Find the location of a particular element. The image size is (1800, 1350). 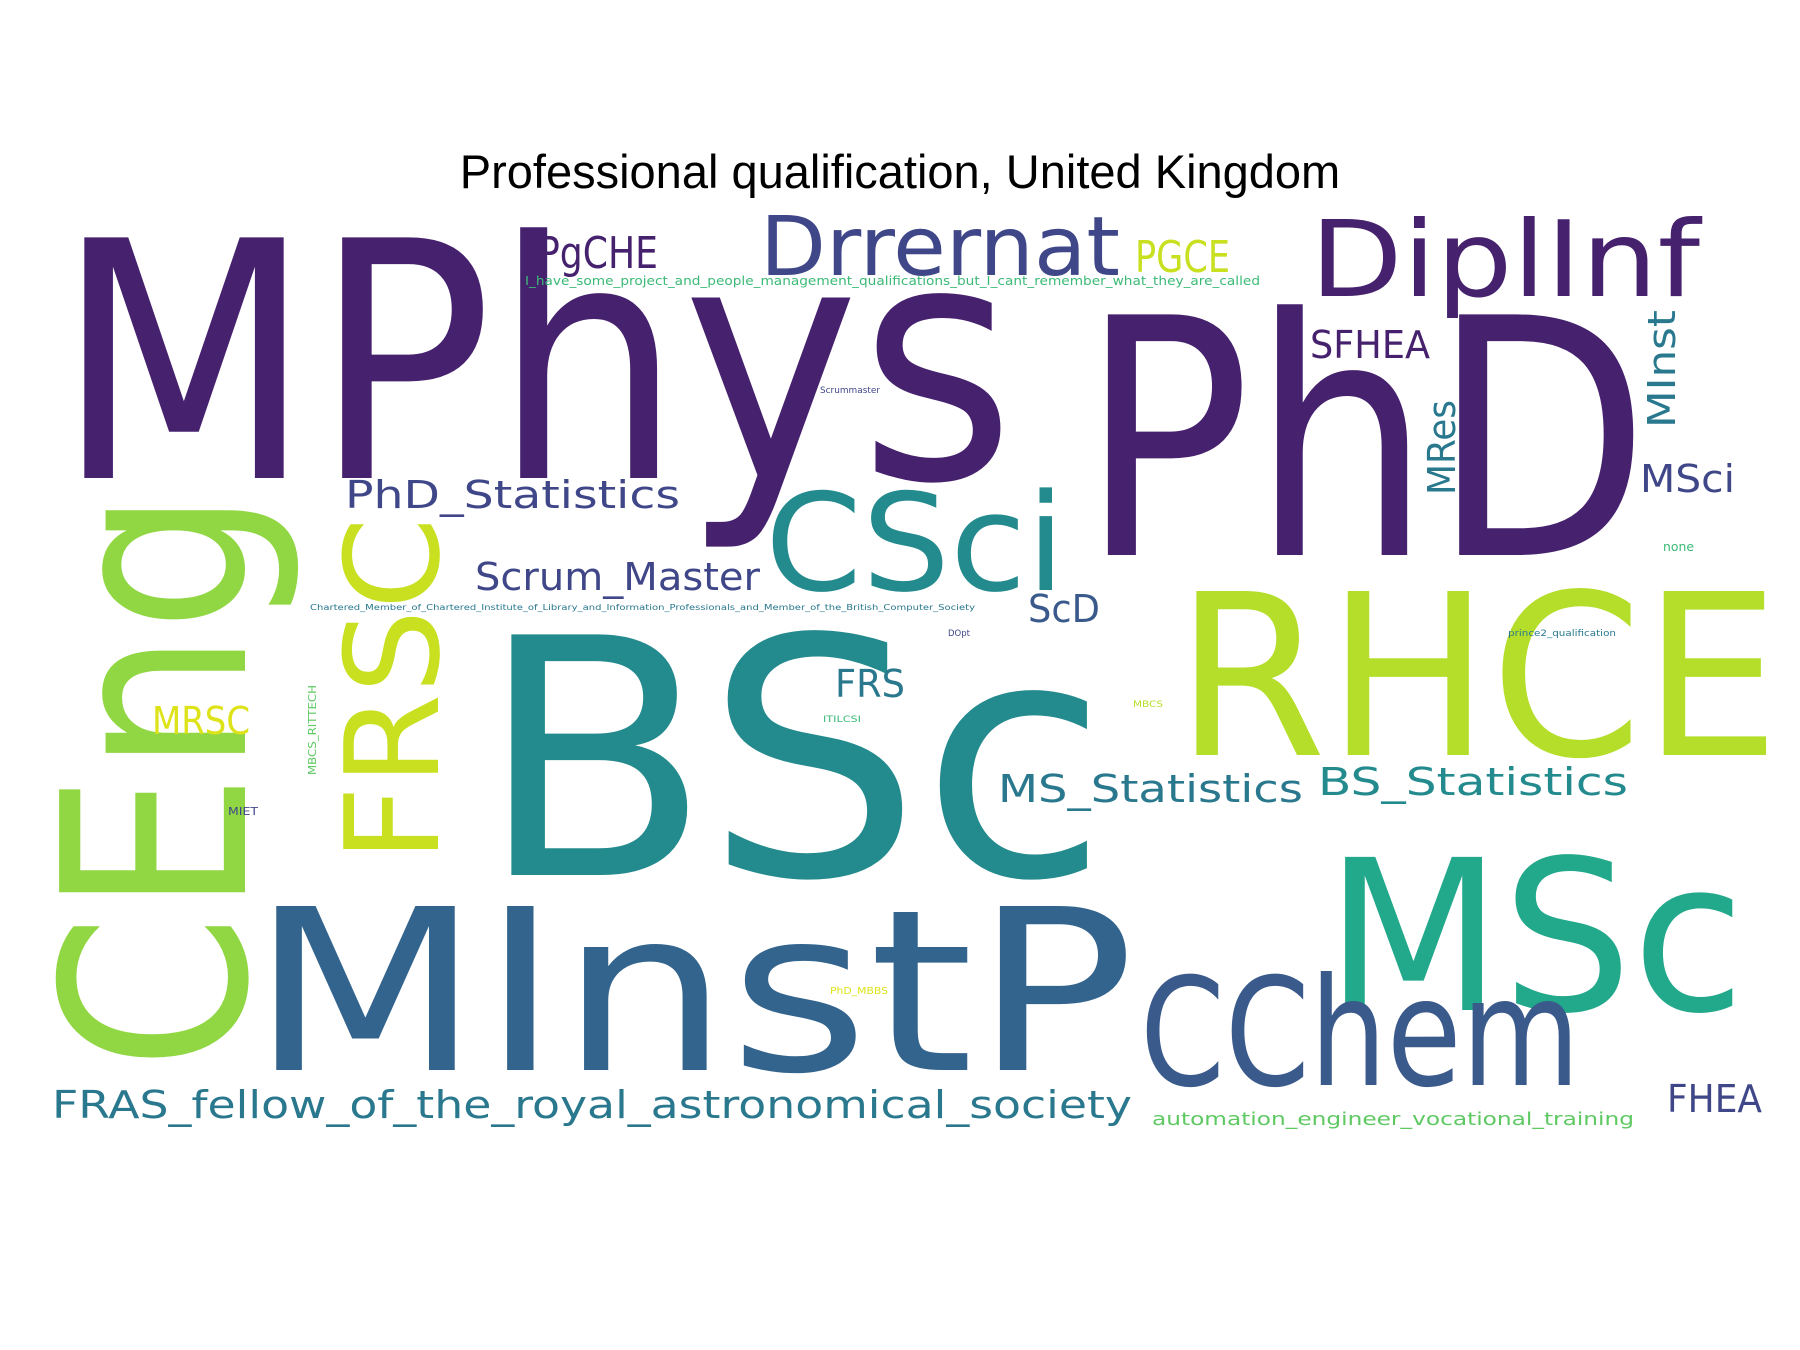

word-minstp: MInstP is located at coordinates (692, 993).